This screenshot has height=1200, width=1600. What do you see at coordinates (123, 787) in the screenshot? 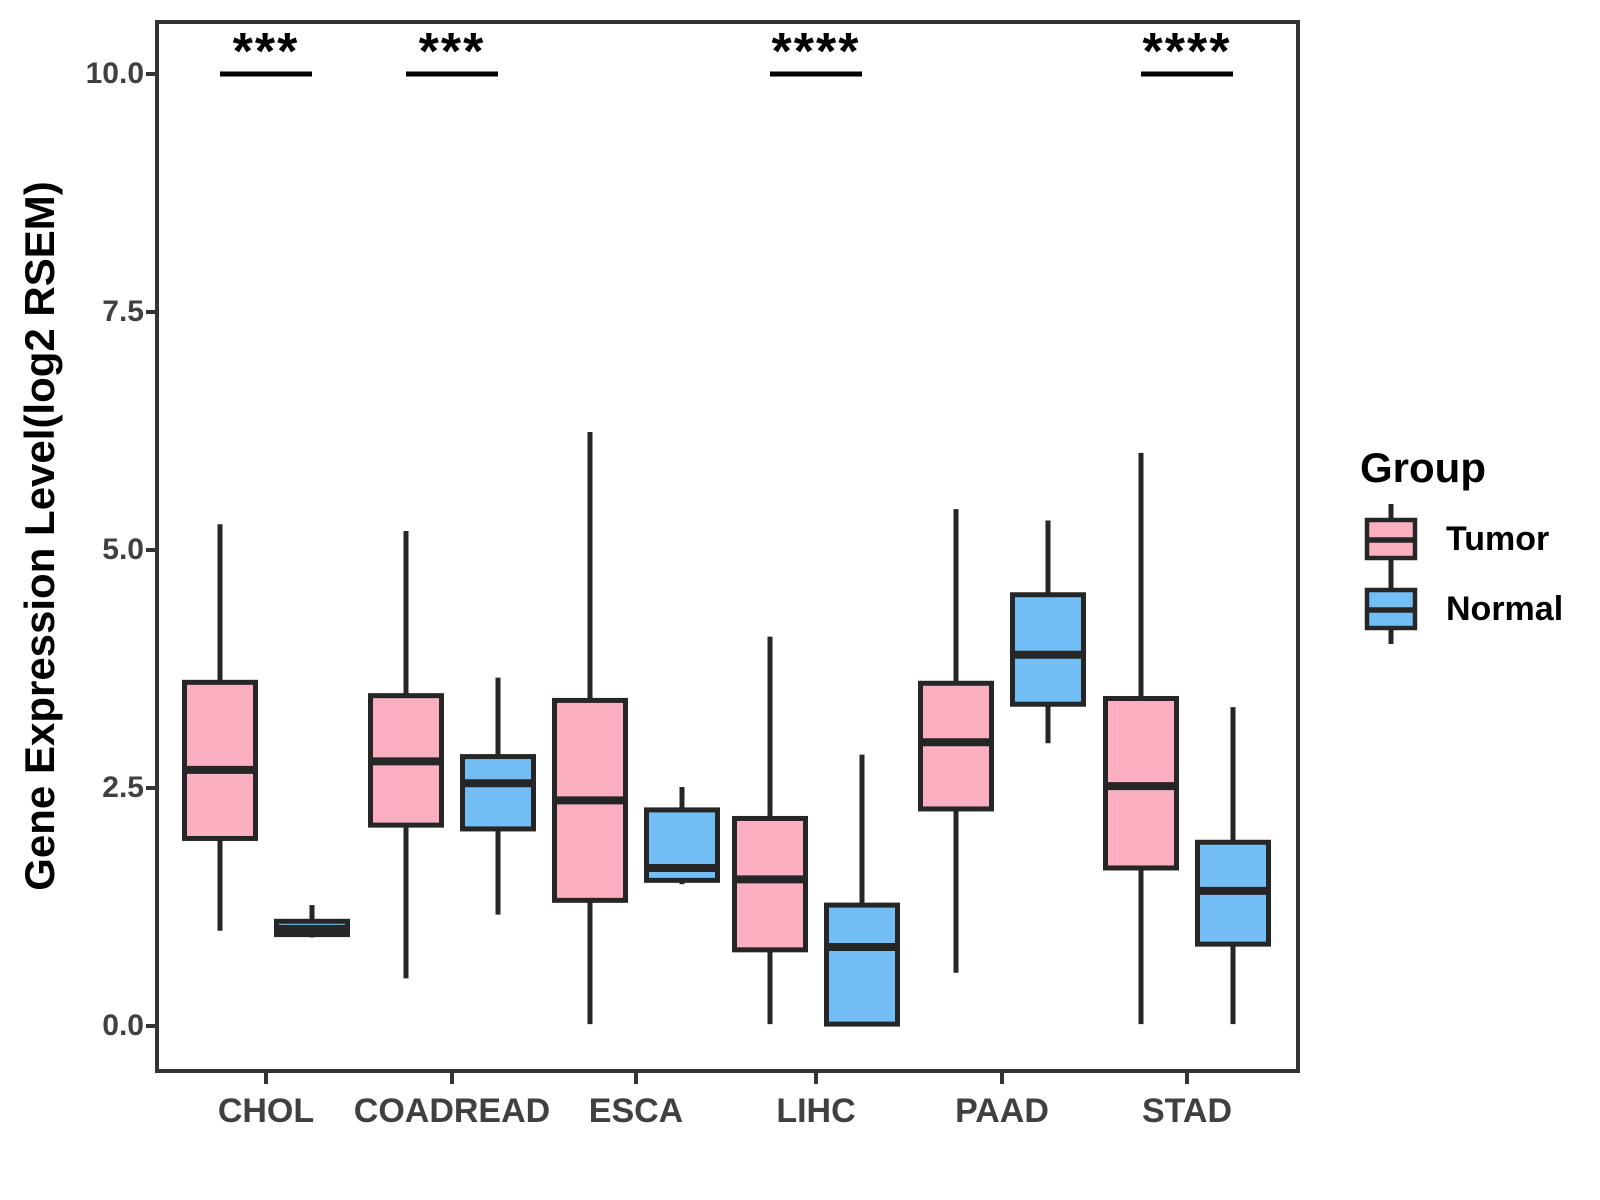
I see `y-tick-label: 2.5` at bounding box center [123, 787].